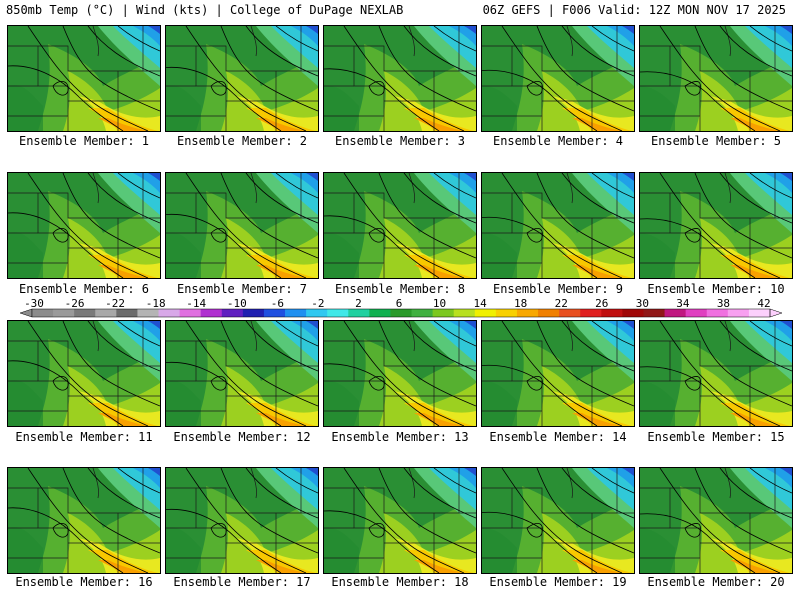 This screenshot has width=800, height=600. What do you see at coordinates (196, 303) in the screenshot?
I see `colorbar-tick-label: -14` at bounding box center [196, 303].